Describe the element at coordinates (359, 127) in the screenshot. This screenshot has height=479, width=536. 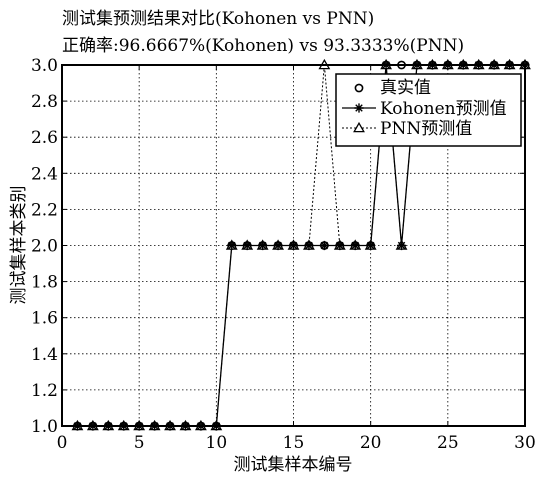
I see `legend-marker-triangle` at that location.